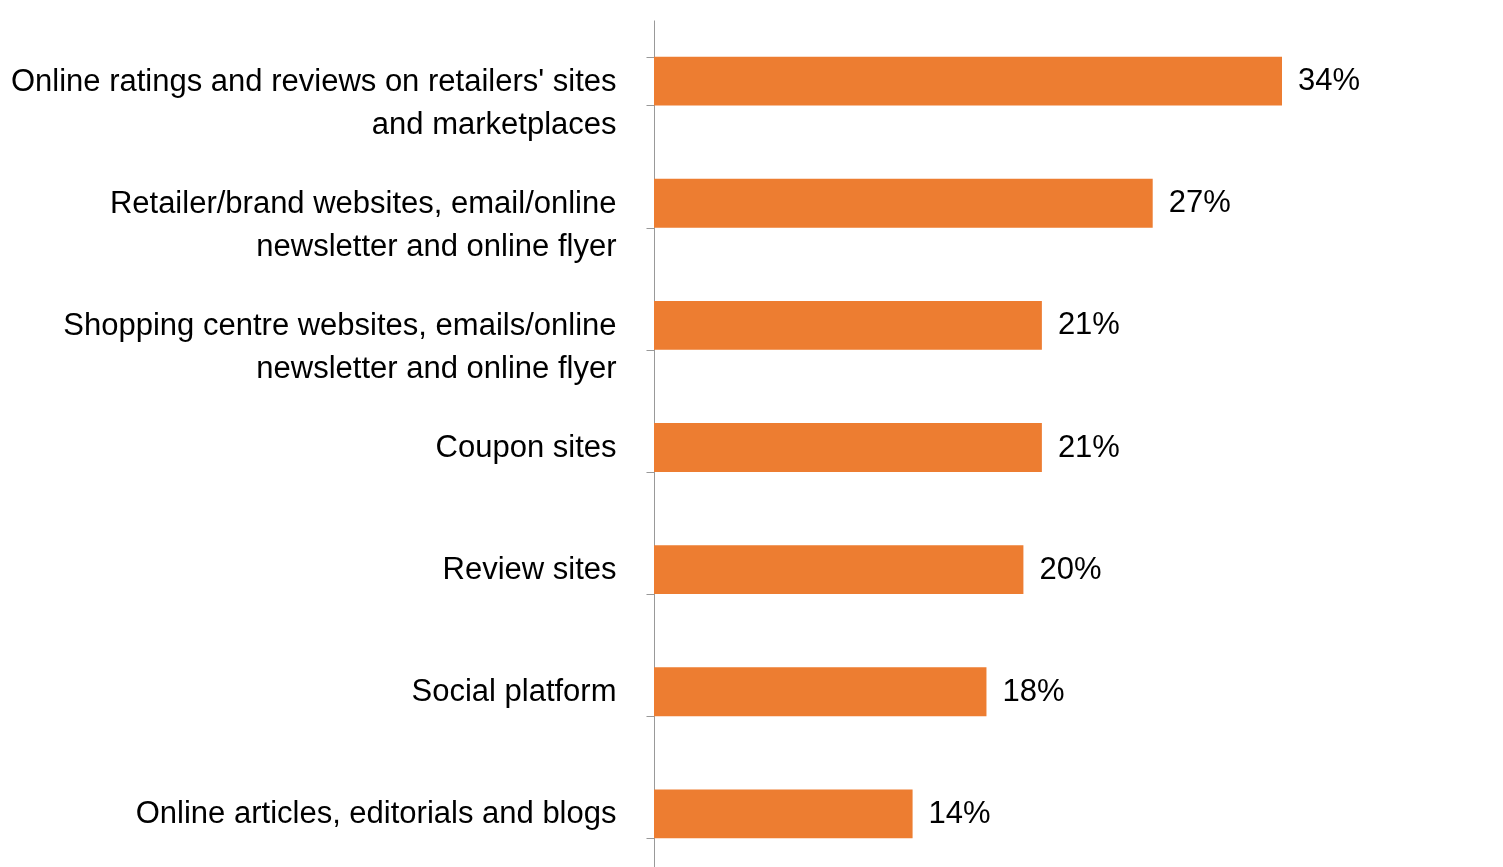 The image size is (1503, 867). Describe the element at coordinates (529, 569) in the screenshot. I see `y-tick-label: Review sites` at that location.